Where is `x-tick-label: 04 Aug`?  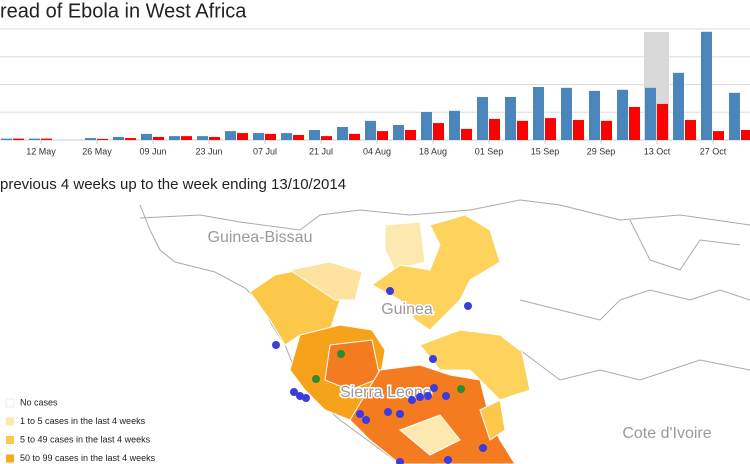 x-tick-label: 04 Aug is located at coordinates (377, 151).